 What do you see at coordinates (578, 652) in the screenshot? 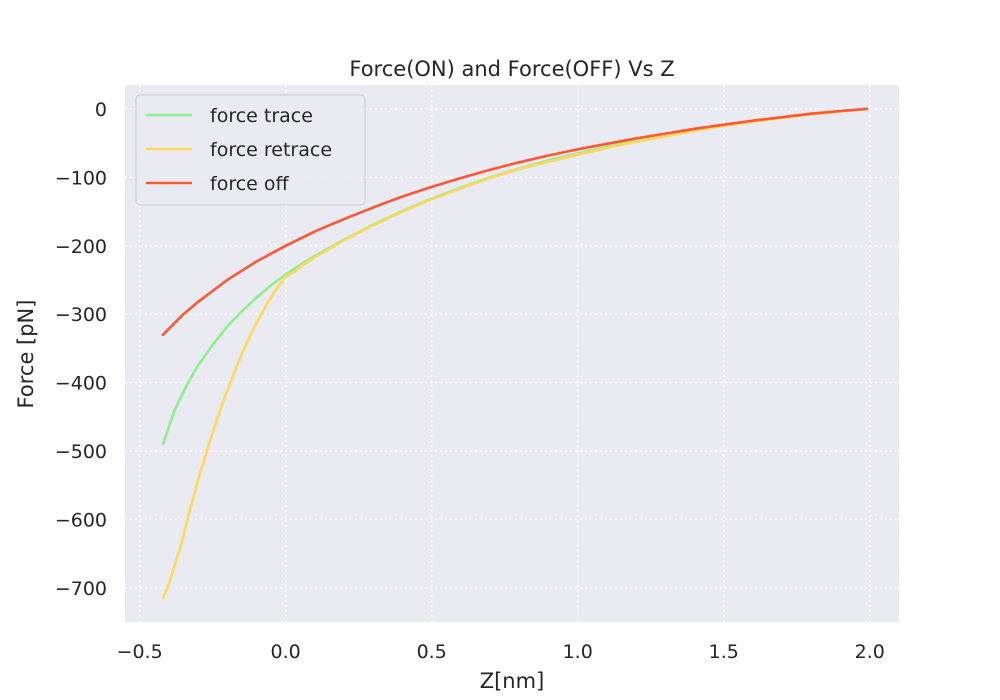
I see `x-tick-label: 1.0` at bounding box center [578, 652].